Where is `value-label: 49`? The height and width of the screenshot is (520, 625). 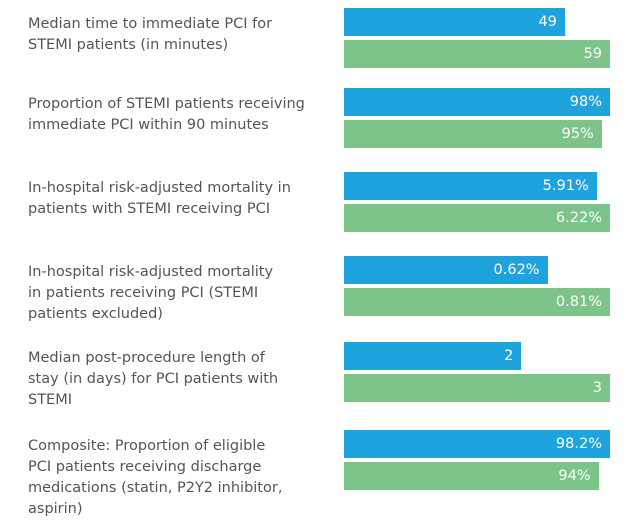 value-label: 49 is located at coordinates (547, 22).